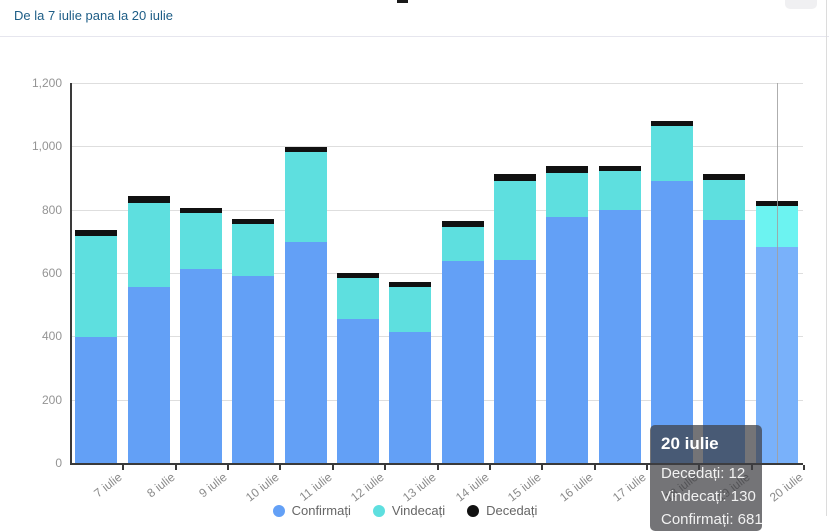 The height and width of the screenshot is (531, 829). I want to click on legend-item-decedați: Decedați, so click(502, 510).